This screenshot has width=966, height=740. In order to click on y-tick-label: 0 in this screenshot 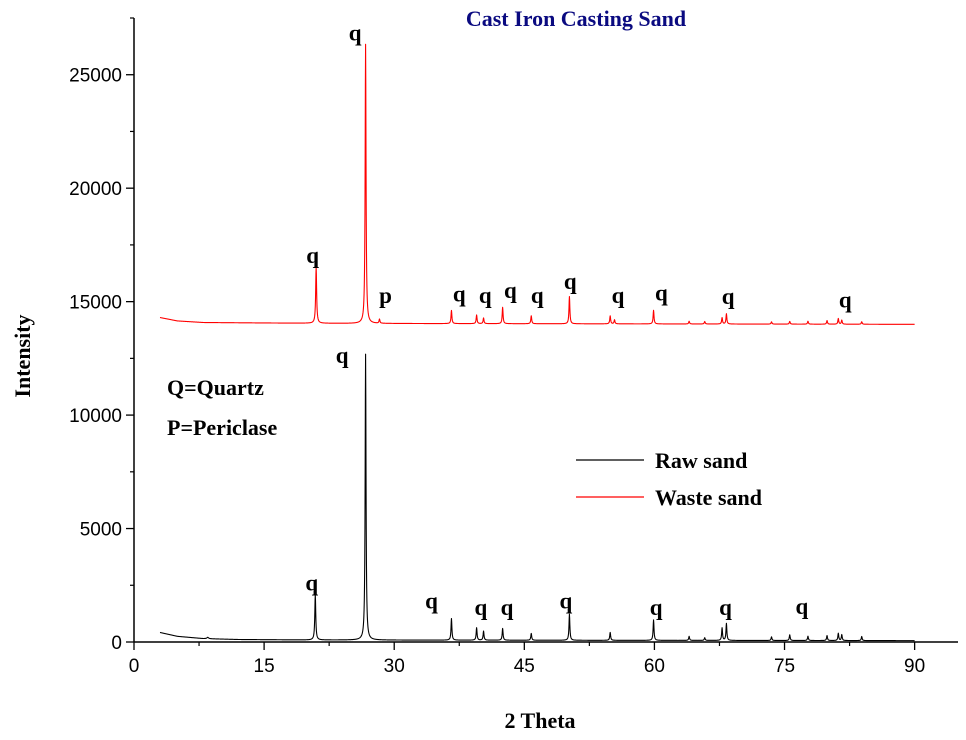, I will do `click(116, 643)`.